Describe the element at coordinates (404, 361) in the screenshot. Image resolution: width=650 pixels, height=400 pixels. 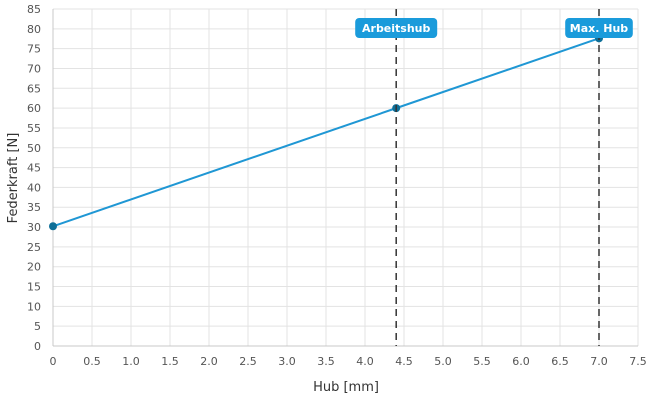
I see `x-tick-label: 4.5` at that location.